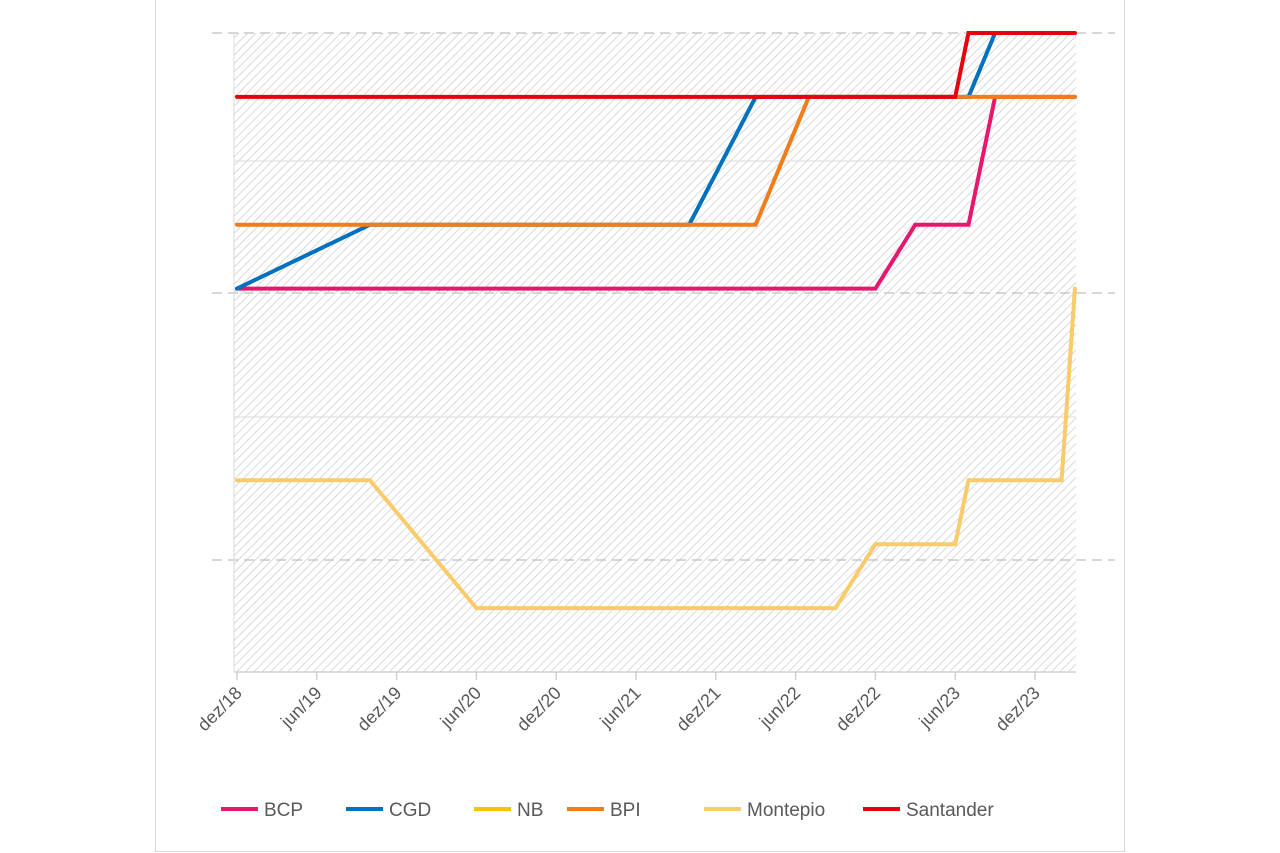 Image resolution: width=1280 pixels, height=853 pixels. Describe the element at coordinates (698, 709) in the screenshot. I see `x-tick-label: dez/21` at that location.